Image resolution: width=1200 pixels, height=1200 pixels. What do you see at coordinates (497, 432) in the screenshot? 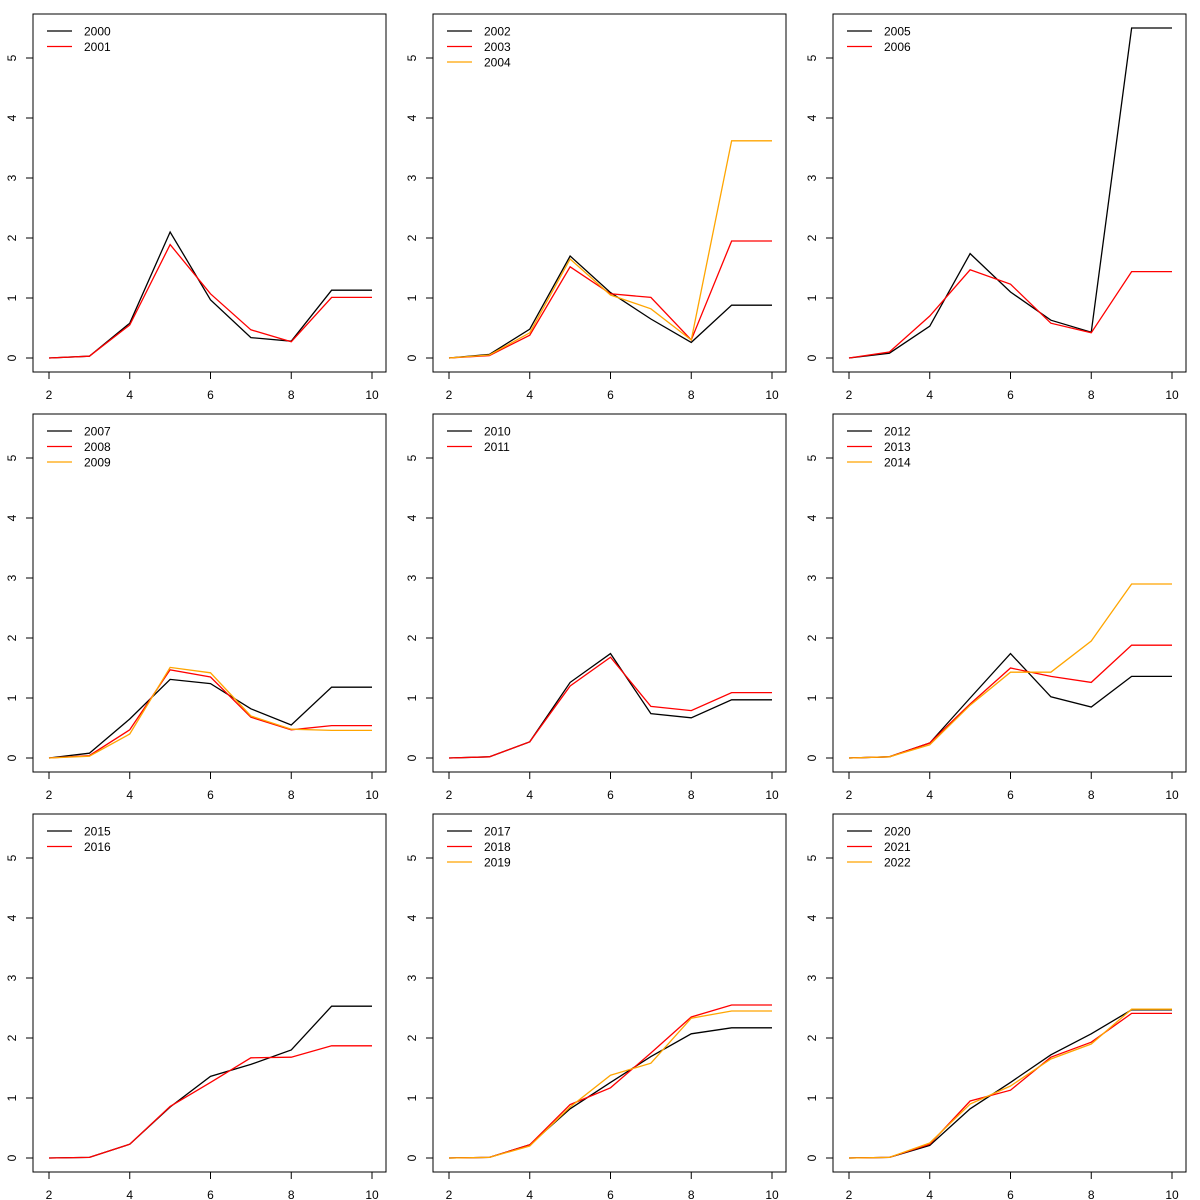
I see `legend-label: 2010` at bounding box center [497, 432].